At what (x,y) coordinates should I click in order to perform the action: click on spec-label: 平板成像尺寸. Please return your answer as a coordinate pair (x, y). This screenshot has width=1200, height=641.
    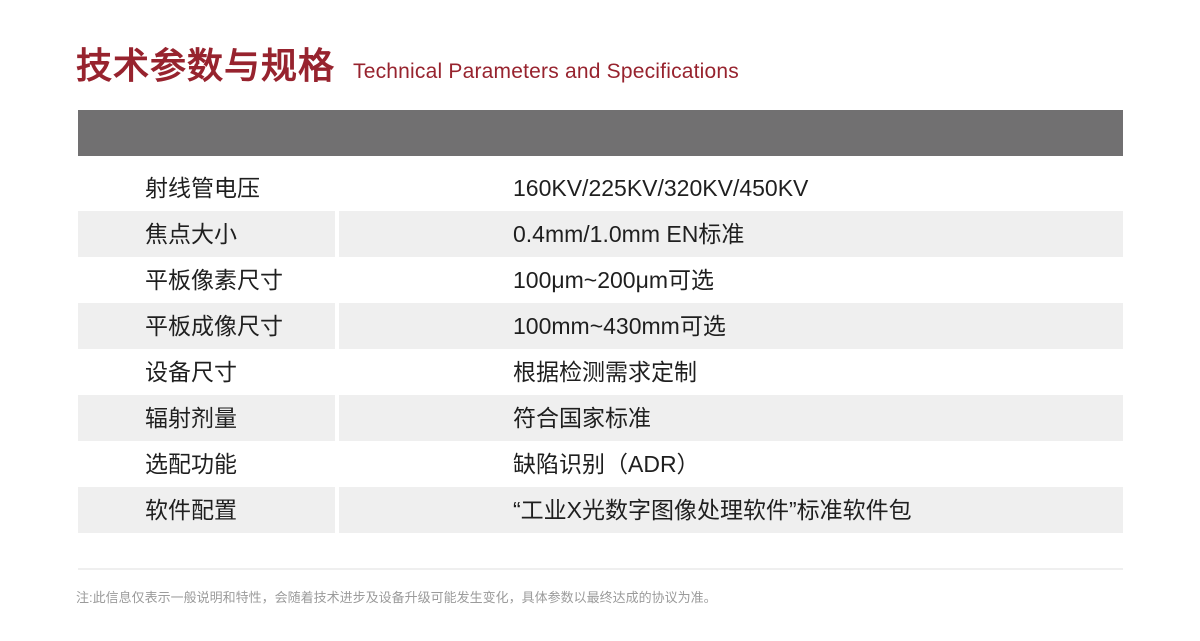
    Looking at the image, I should click on (206, 326).